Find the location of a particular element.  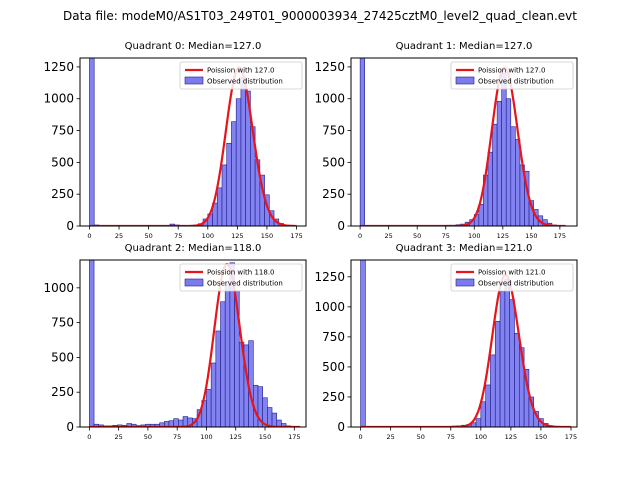

legend: Poission with 118.0 Observed distribution is located at coordinates (241, 277).